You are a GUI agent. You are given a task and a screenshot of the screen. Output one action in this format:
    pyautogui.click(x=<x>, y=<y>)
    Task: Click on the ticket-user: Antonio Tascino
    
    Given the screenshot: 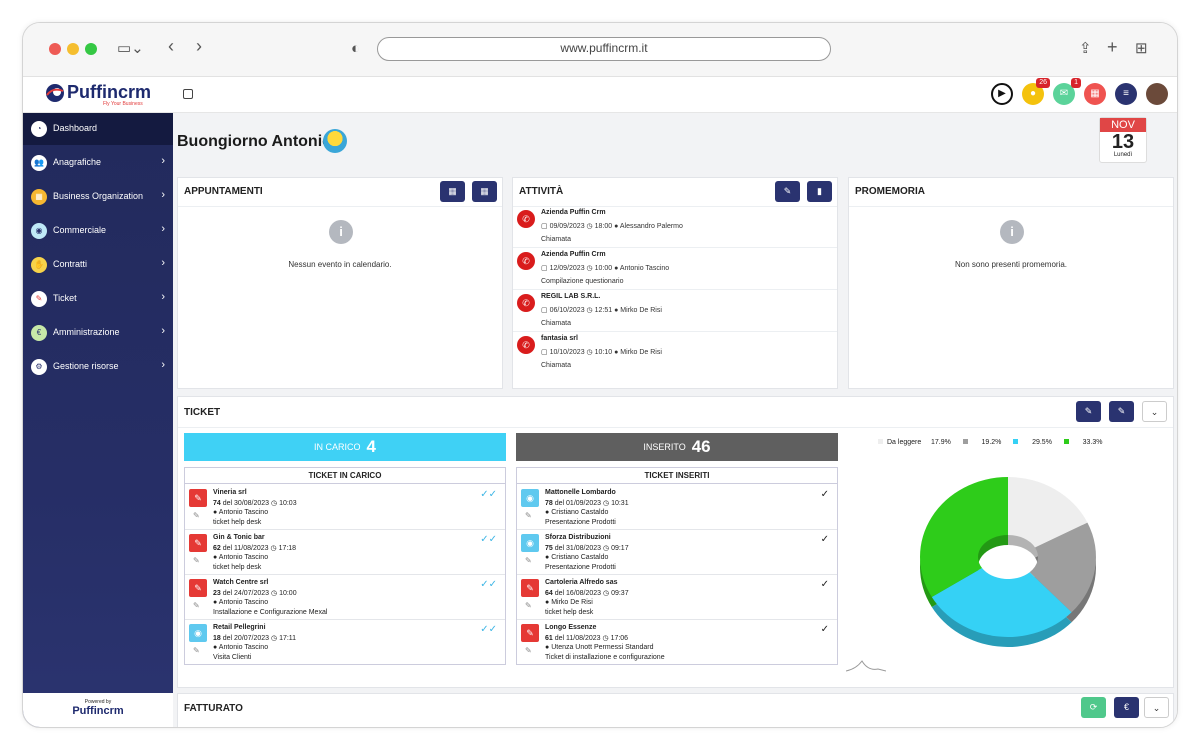 What is the action you would take?
    pyautogui.click(x=243, y=512)
    